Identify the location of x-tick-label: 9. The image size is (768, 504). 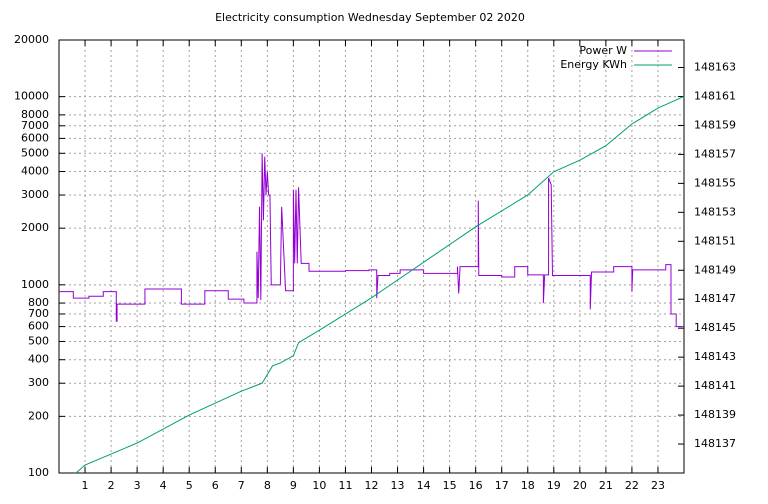
(293, 485).